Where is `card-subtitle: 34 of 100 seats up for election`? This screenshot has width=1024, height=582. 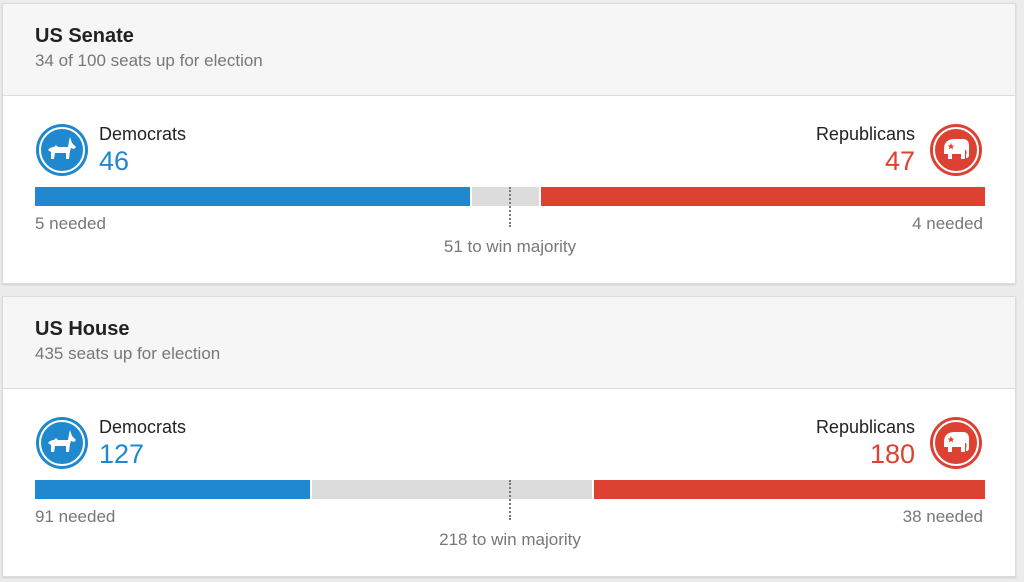
card-subtitle: 34 of 100 seats up for election is located at coordinates (149, 60).